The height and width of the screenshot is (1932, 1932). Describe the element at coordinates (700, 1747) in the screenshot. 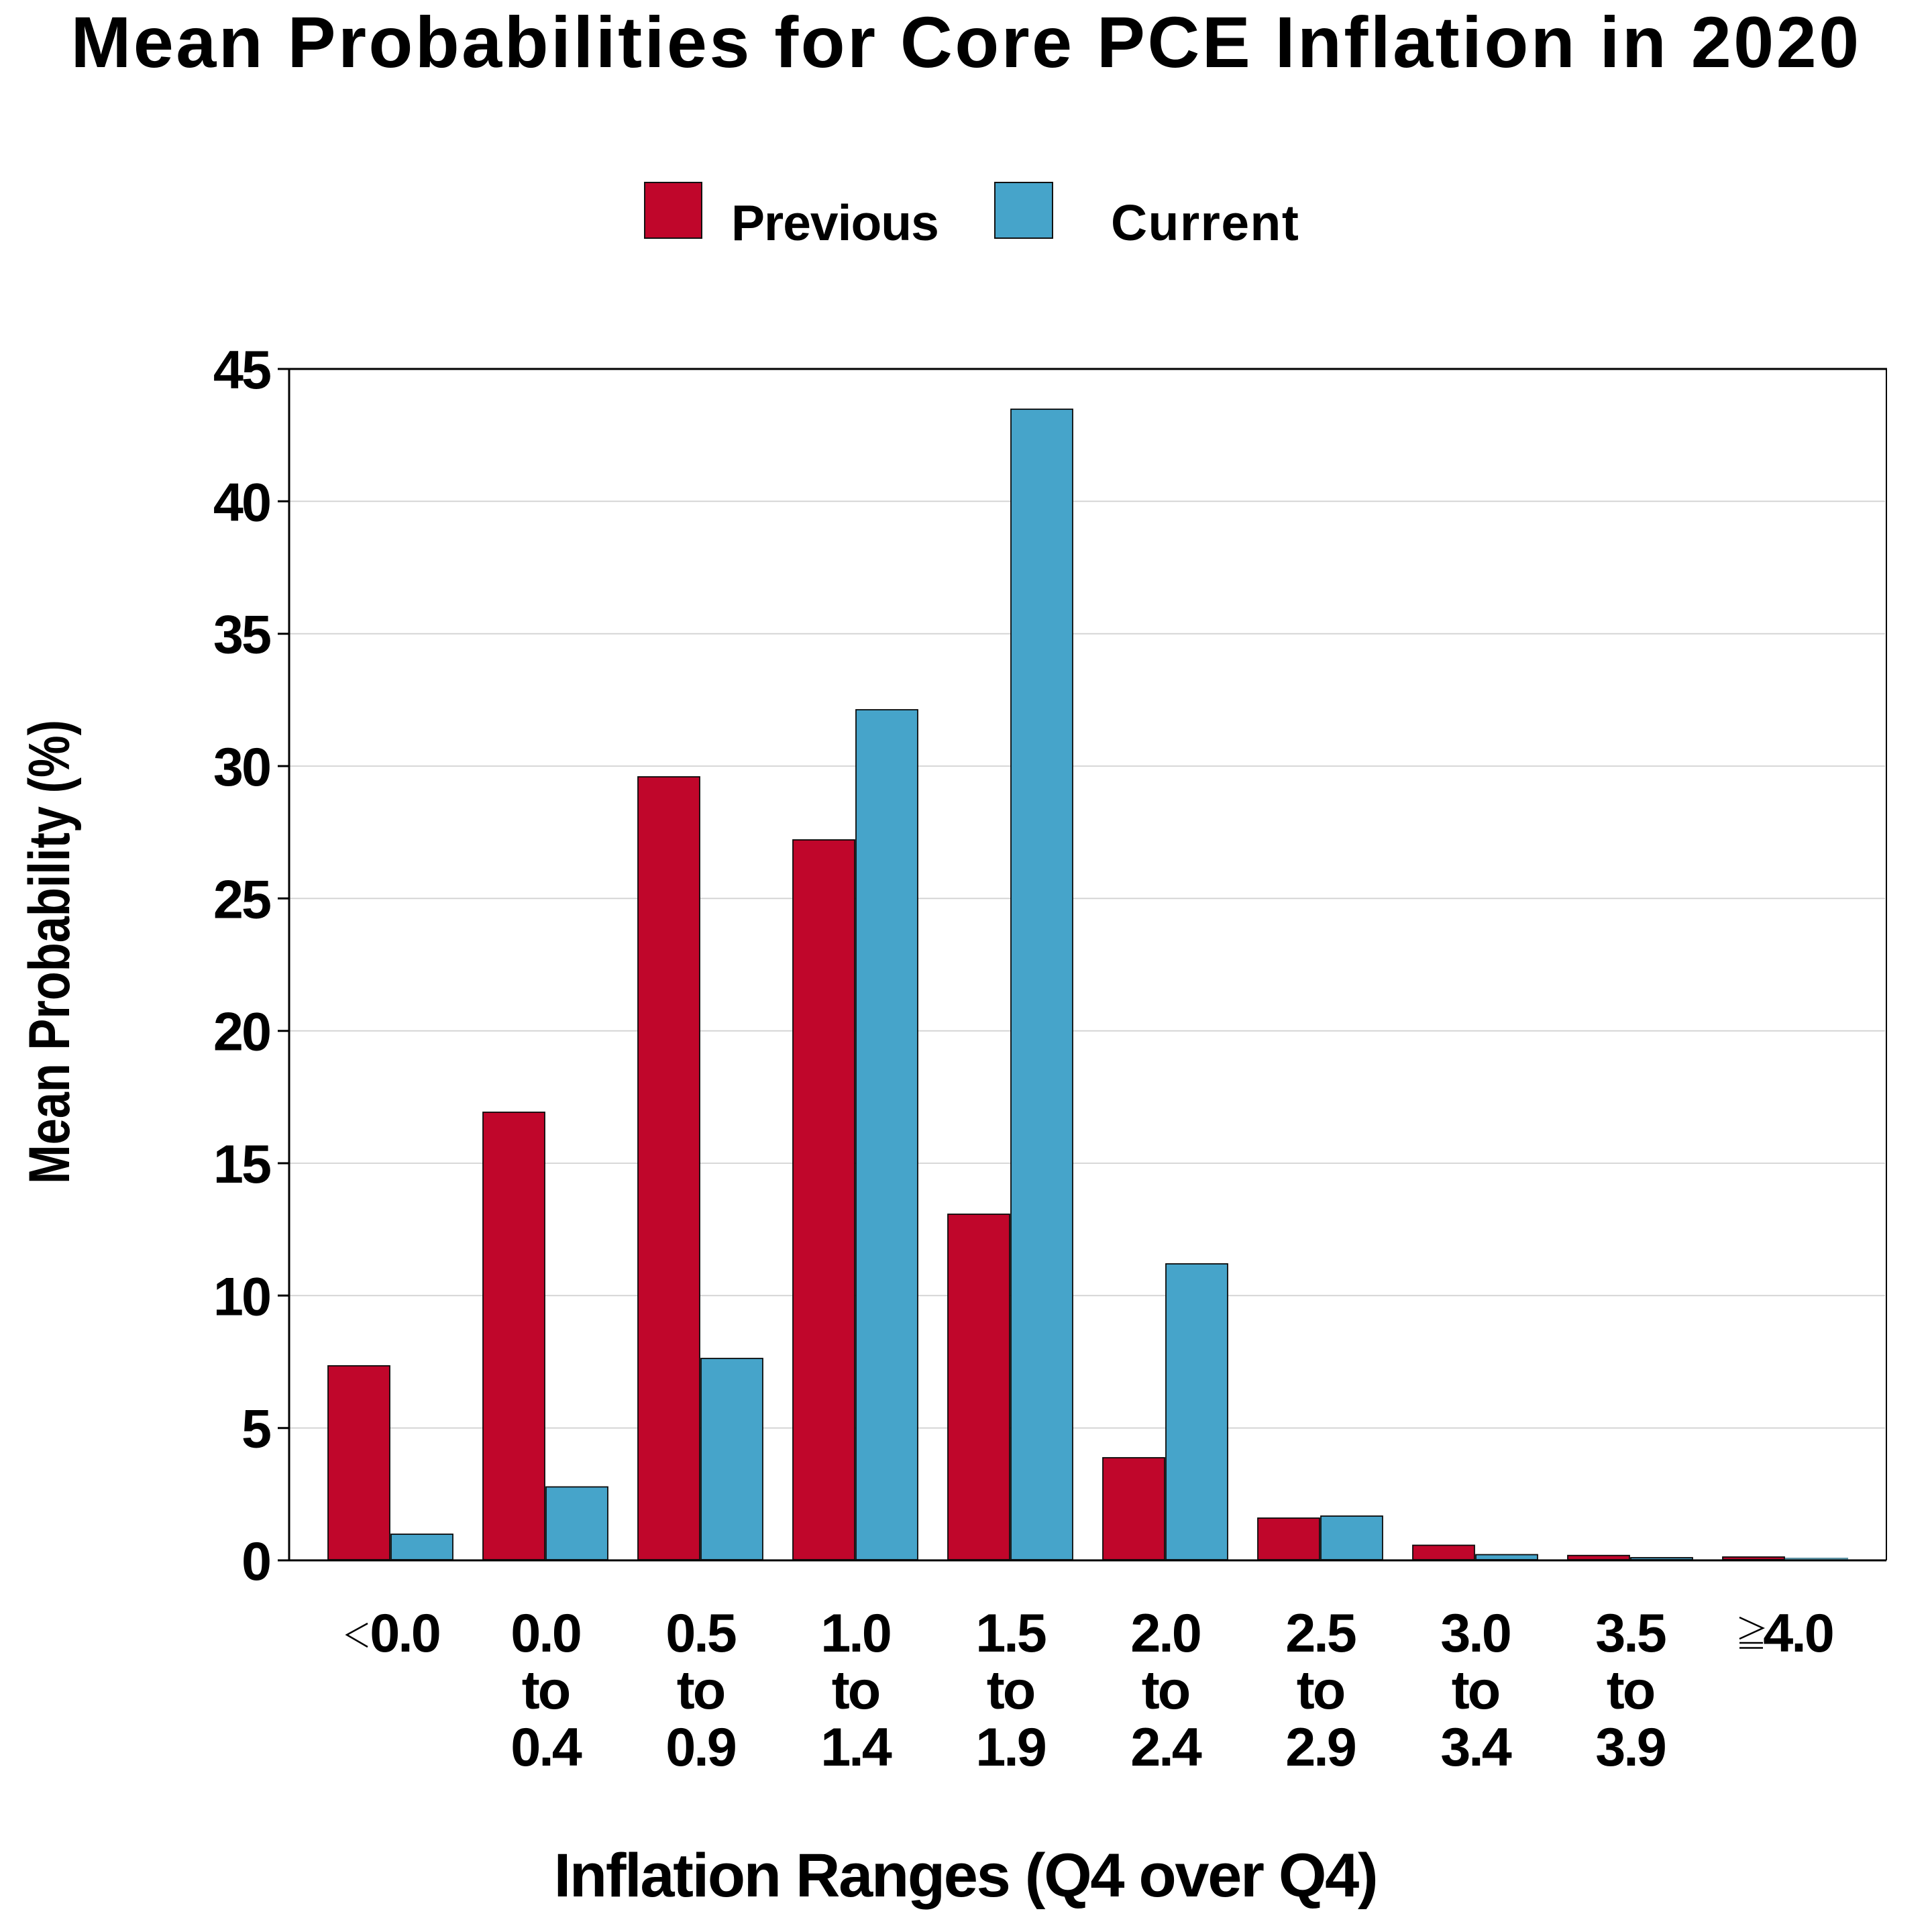

I see `svg-text: 0.9` at that location.